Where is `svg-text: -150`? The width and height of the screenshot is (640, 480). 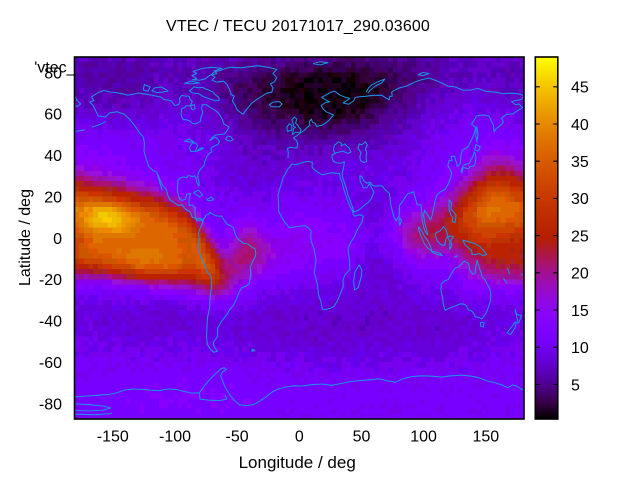 svg-text: -150 is located at coordinates (113, 437).